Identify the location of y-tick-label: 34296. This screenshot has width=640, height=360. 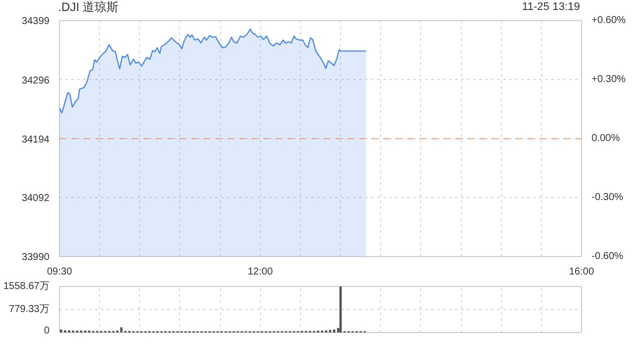
(36, 80).